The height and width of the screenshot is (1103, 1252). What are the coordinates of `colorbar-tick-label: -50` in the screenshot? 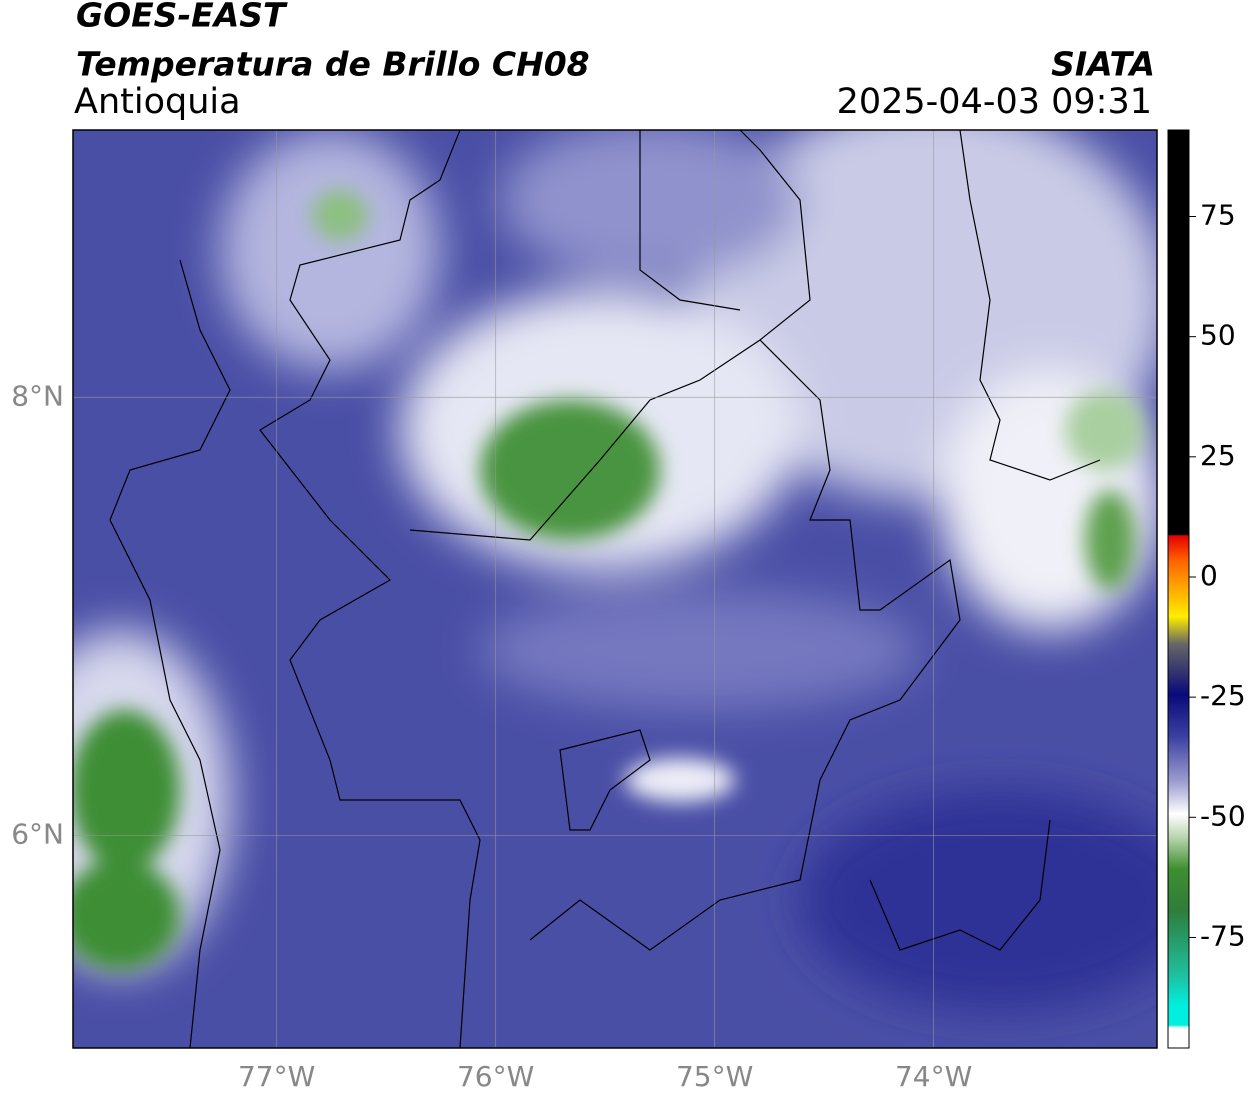 It's located at (1223, 815).